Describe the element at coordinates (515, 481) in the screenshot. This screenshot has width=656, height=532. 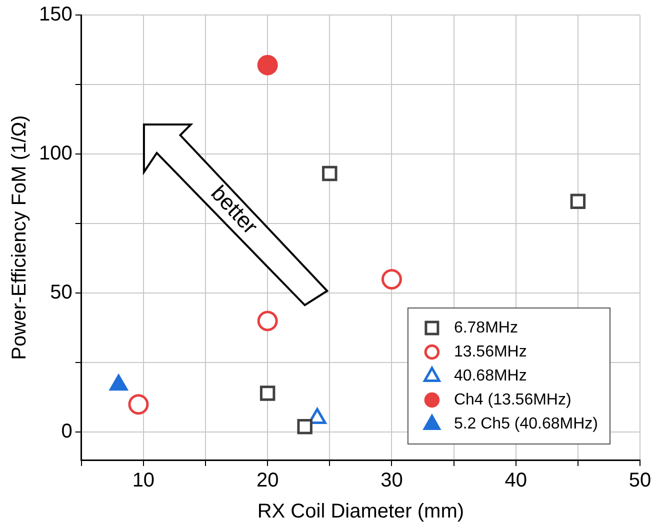
I see `x-tick-label: 40` at that location.